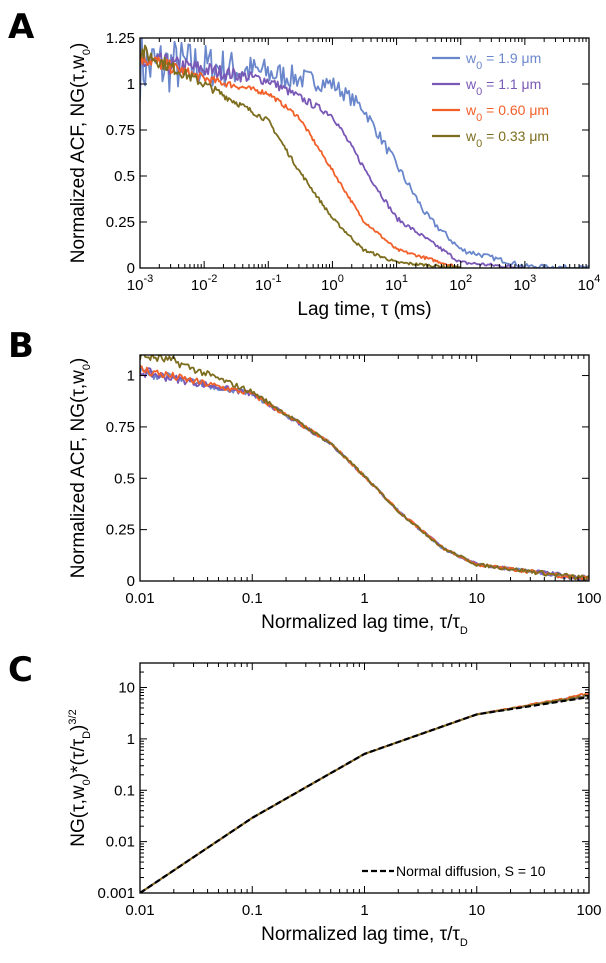 The image size is (606, 963). What do you see at coordinates (20, 670) in the screenshot?
I see `panel-letter: C` at bounding box center [20, 670].